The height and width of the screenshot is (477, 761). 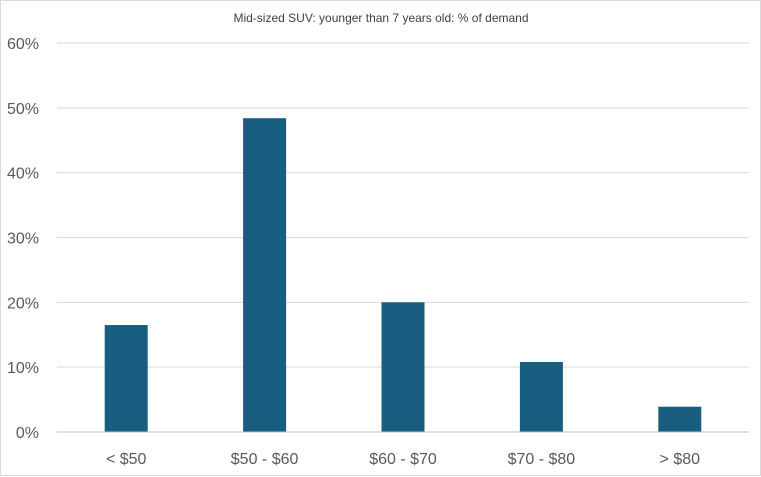 I want to click on y-axis-ticks: 0% 10% 20% 30% 40% 50% 60%, so click(x=23, y=239).